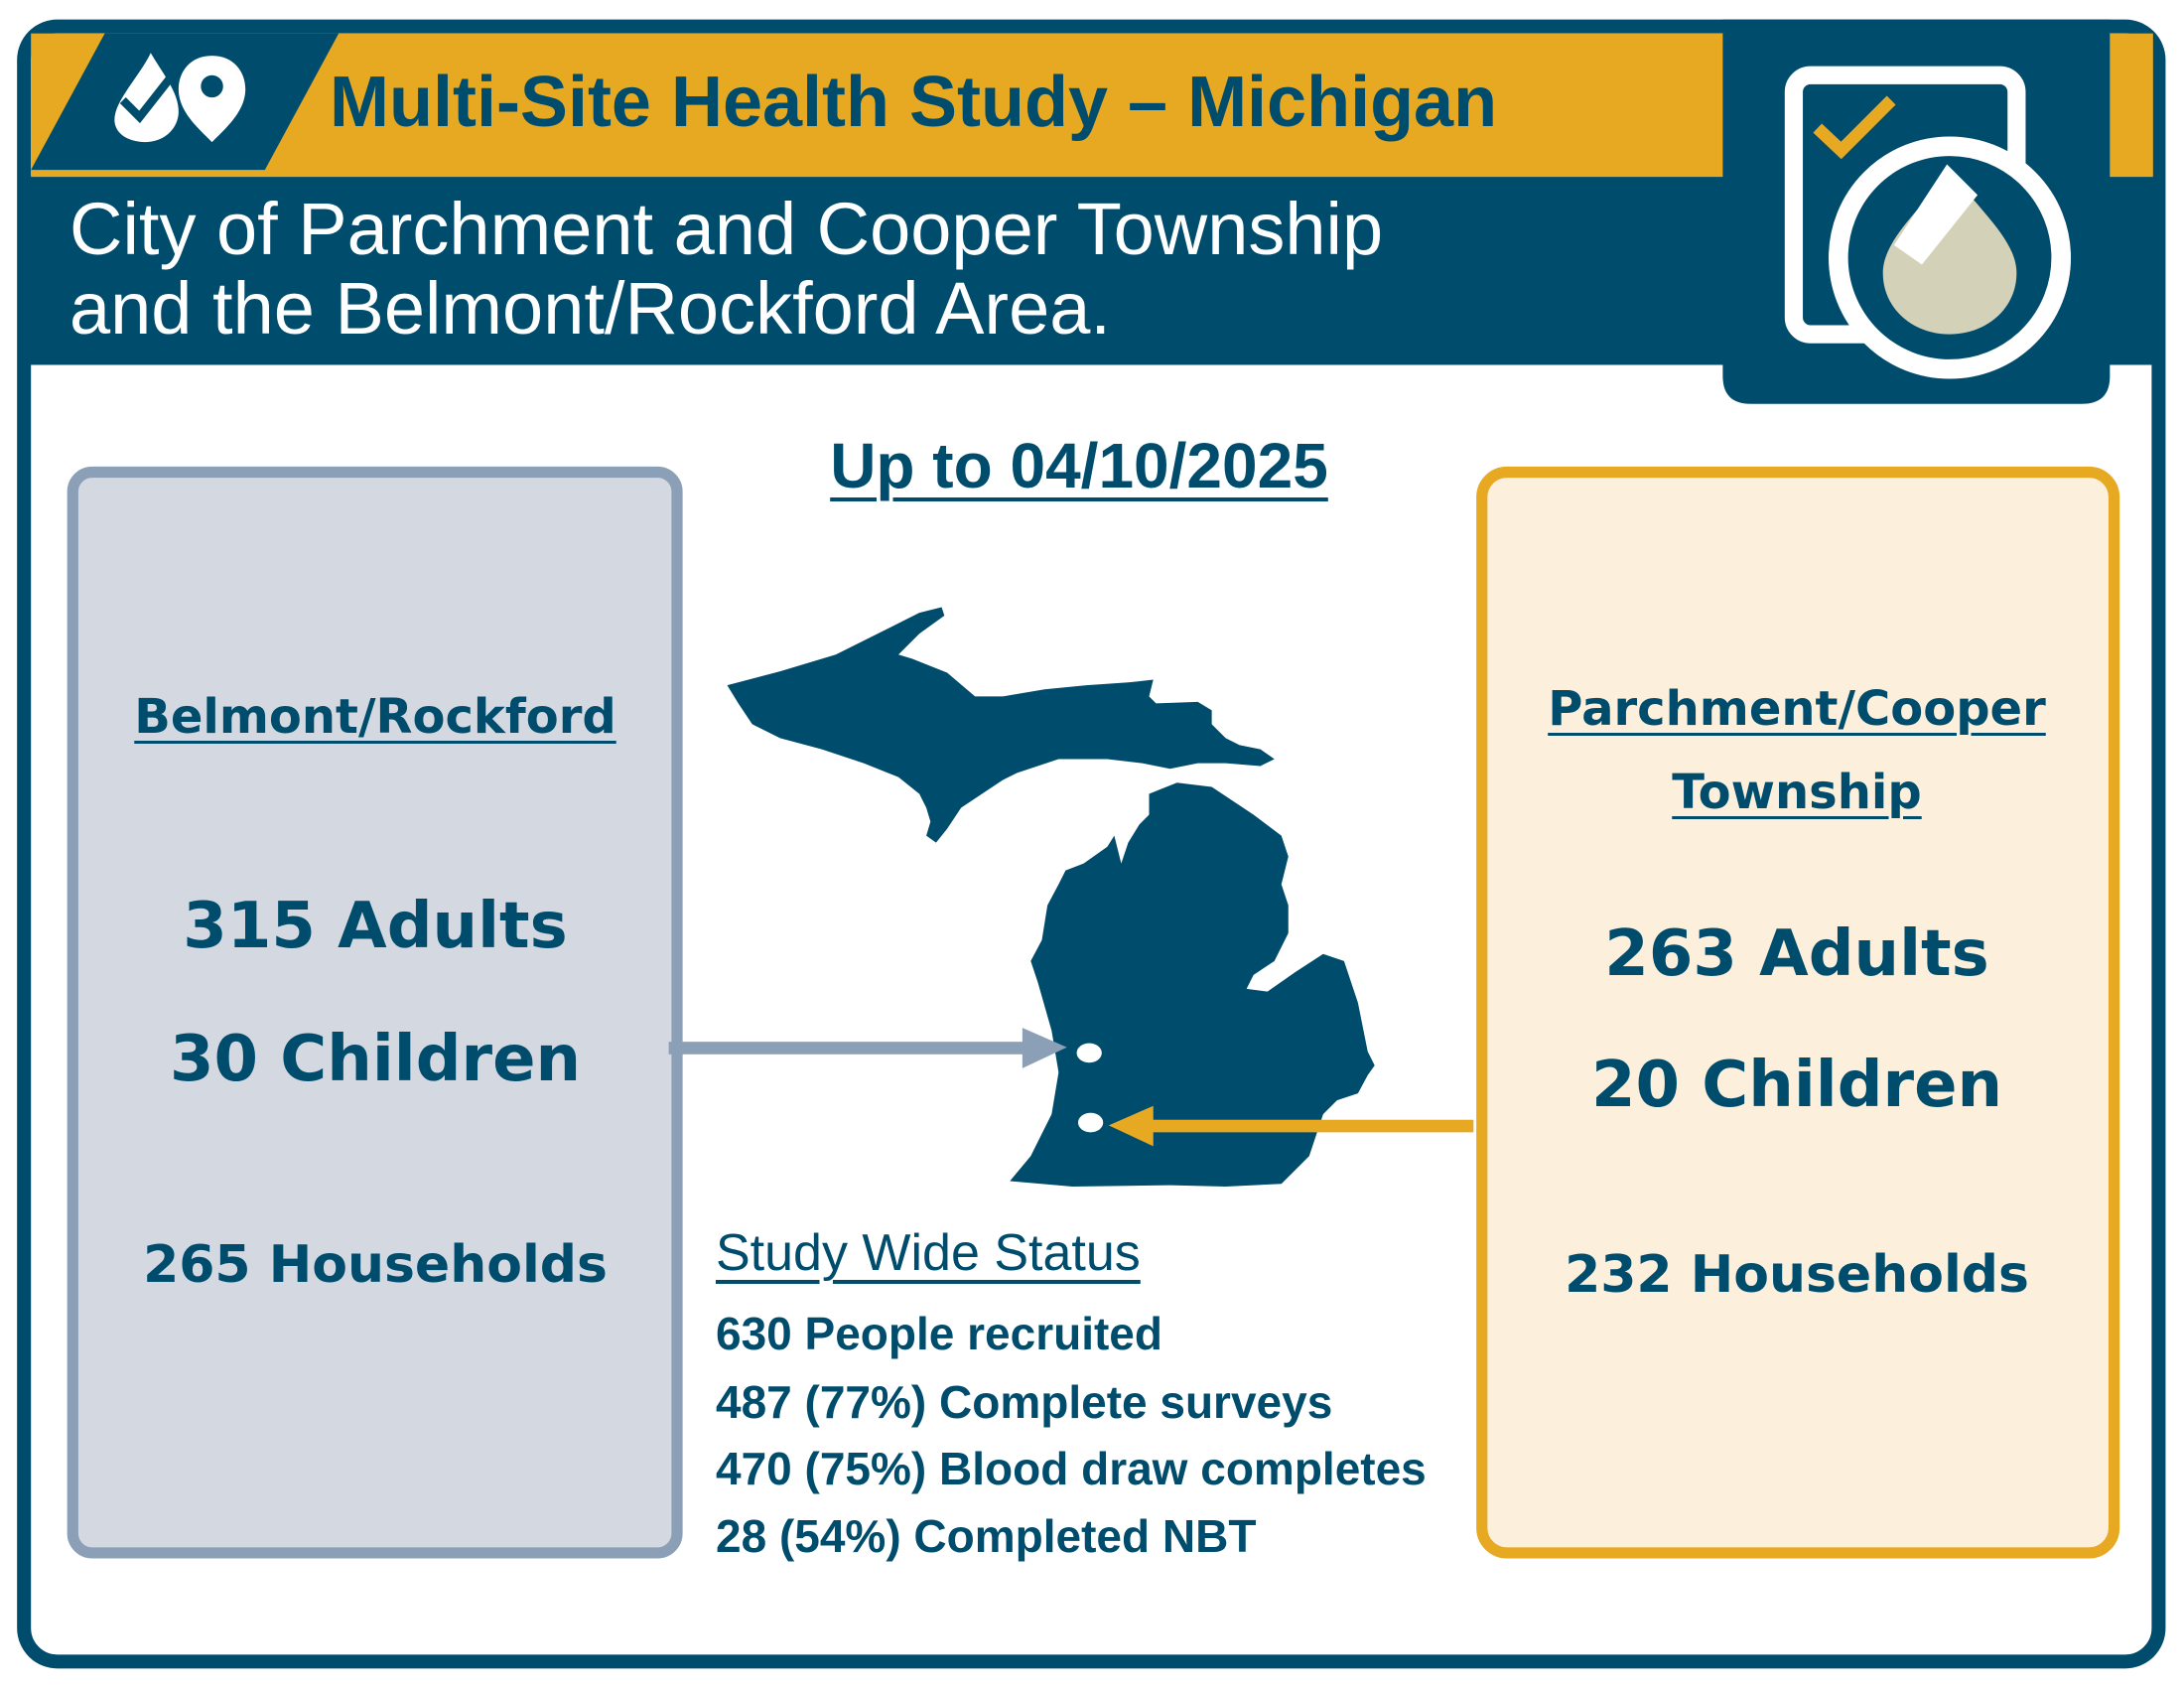 The width and height of the screenshot is (2184, 1688). Describe the element at coordinates (1089, 1053) in the screenshot. I see `belmont-rockford-marker` at that location.